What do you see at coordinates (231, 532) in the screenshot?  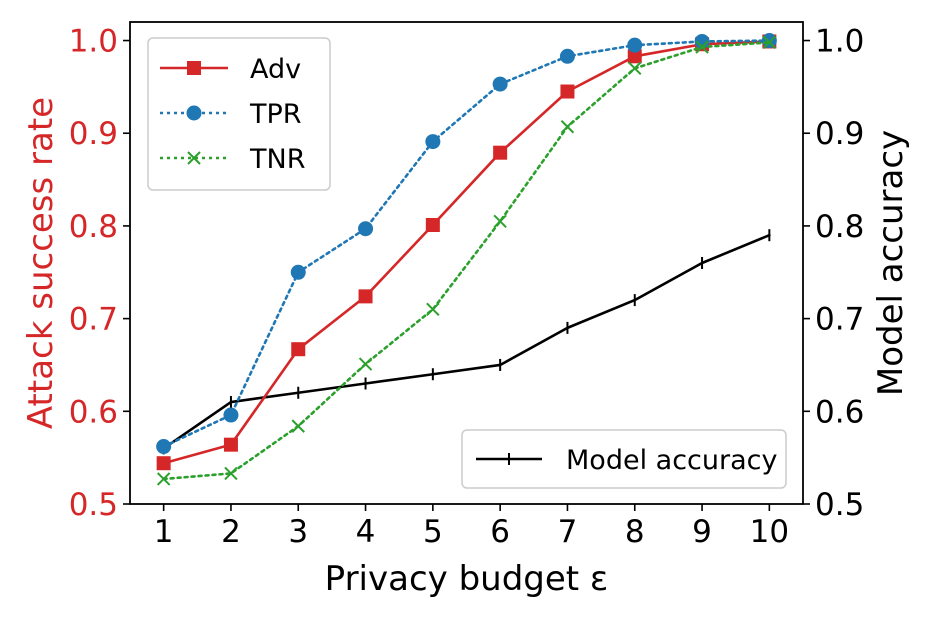 I see `x-tick-label: 2` at bounding box center [231, 532].